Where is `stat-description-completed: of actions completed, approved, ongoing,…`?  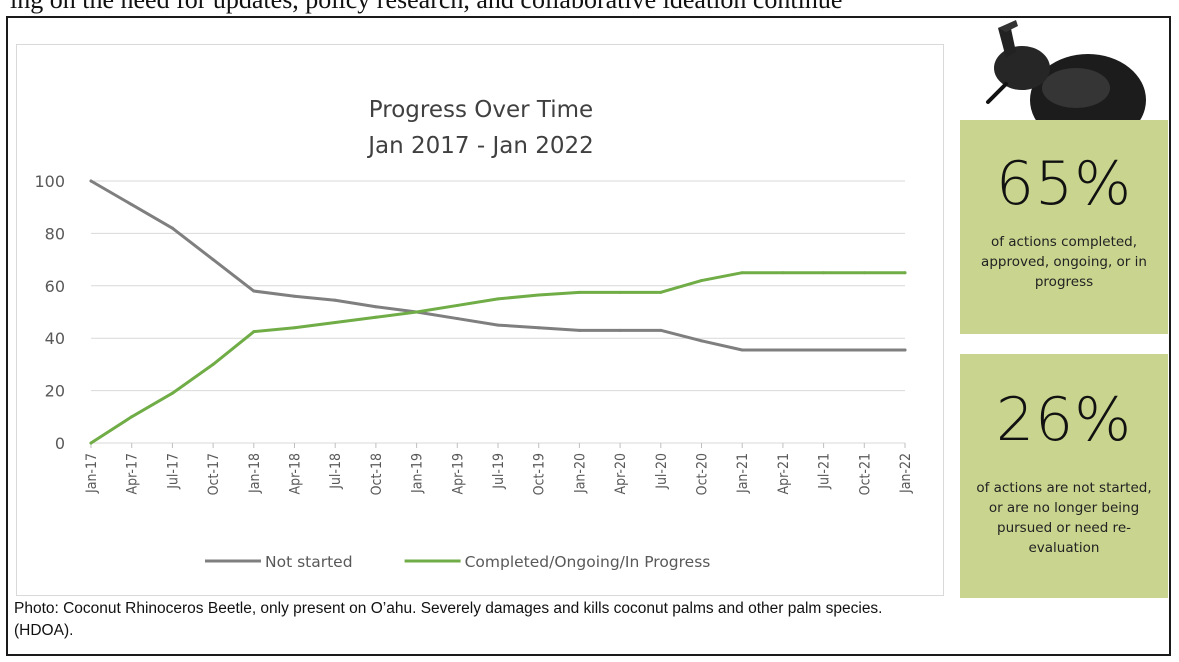
stat-description-completed: of actions completed, approved, ongoing,… is located at coordinates (1064, 262).